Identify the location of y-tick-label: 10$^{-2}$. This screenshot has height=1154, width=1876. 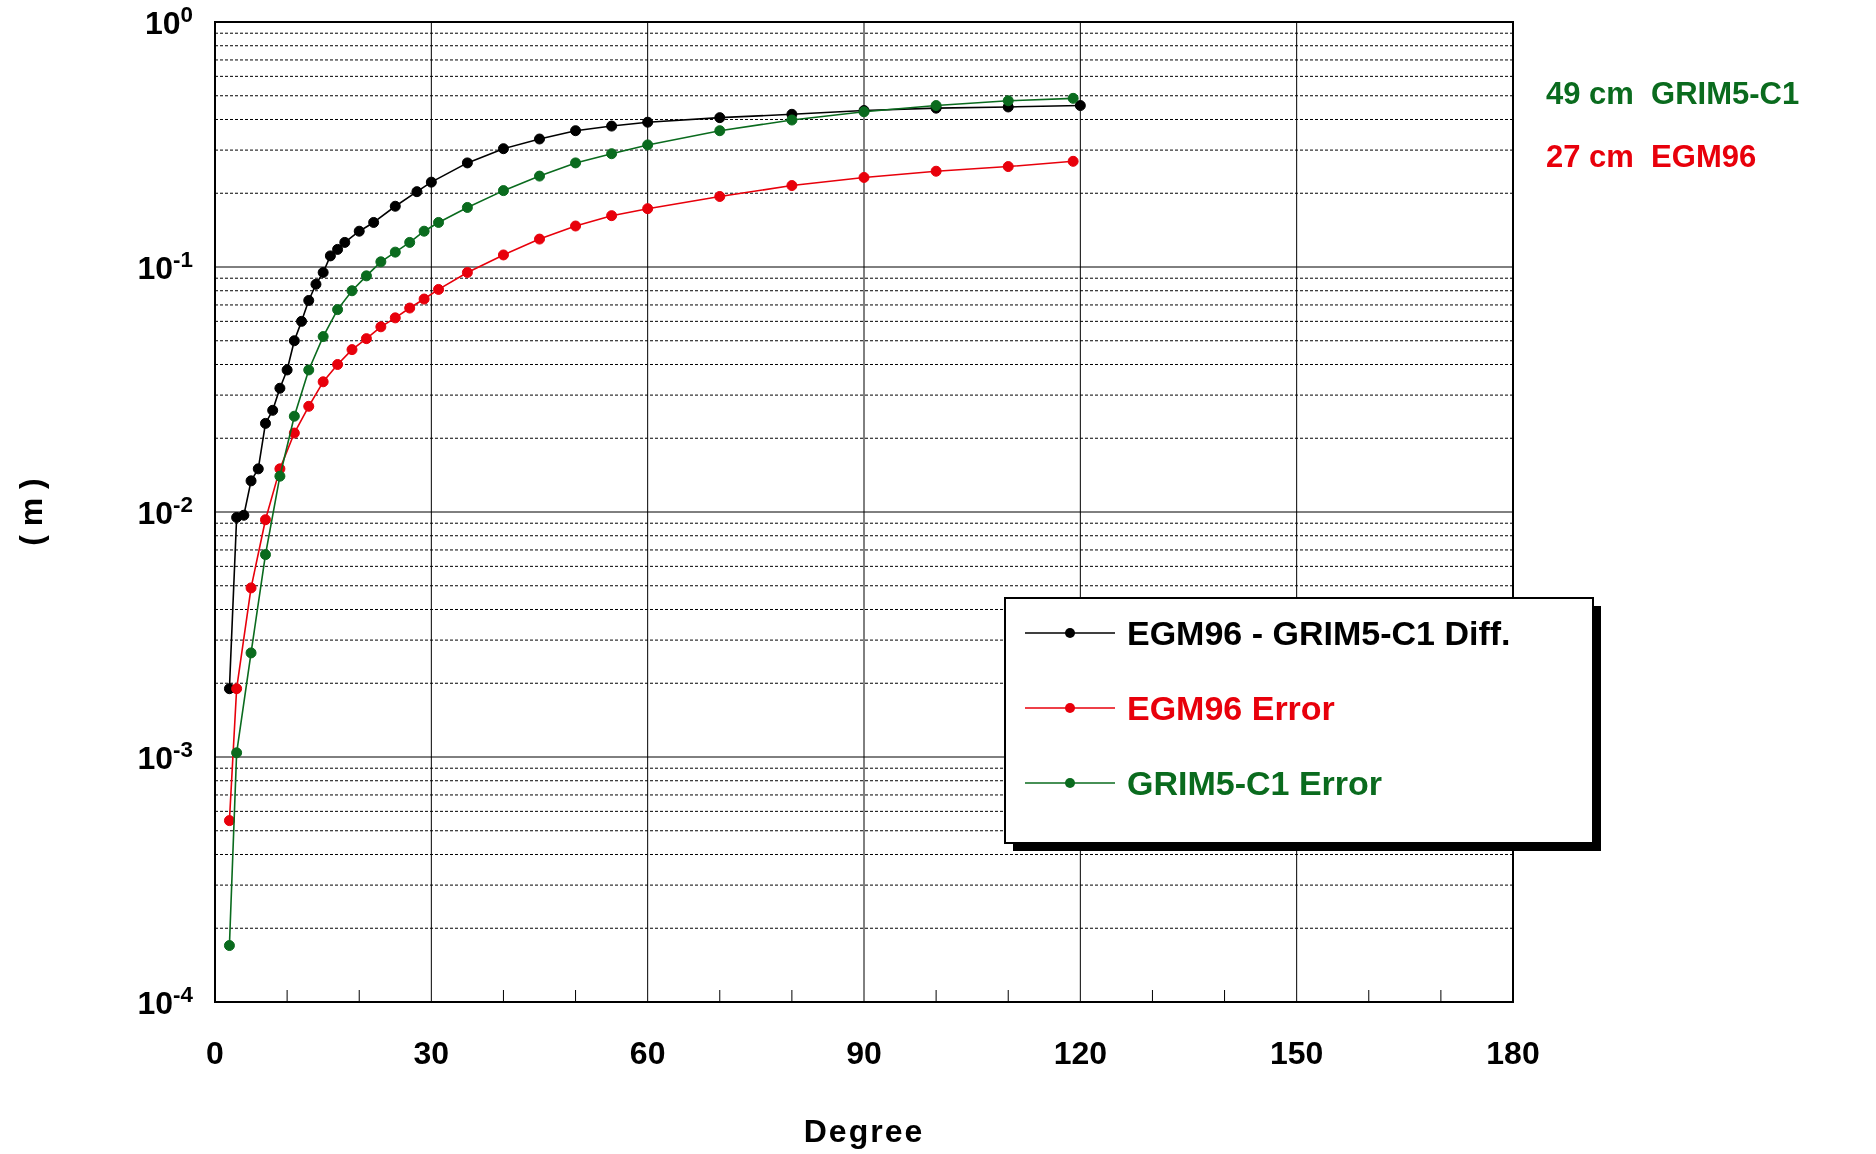
(165, 511).